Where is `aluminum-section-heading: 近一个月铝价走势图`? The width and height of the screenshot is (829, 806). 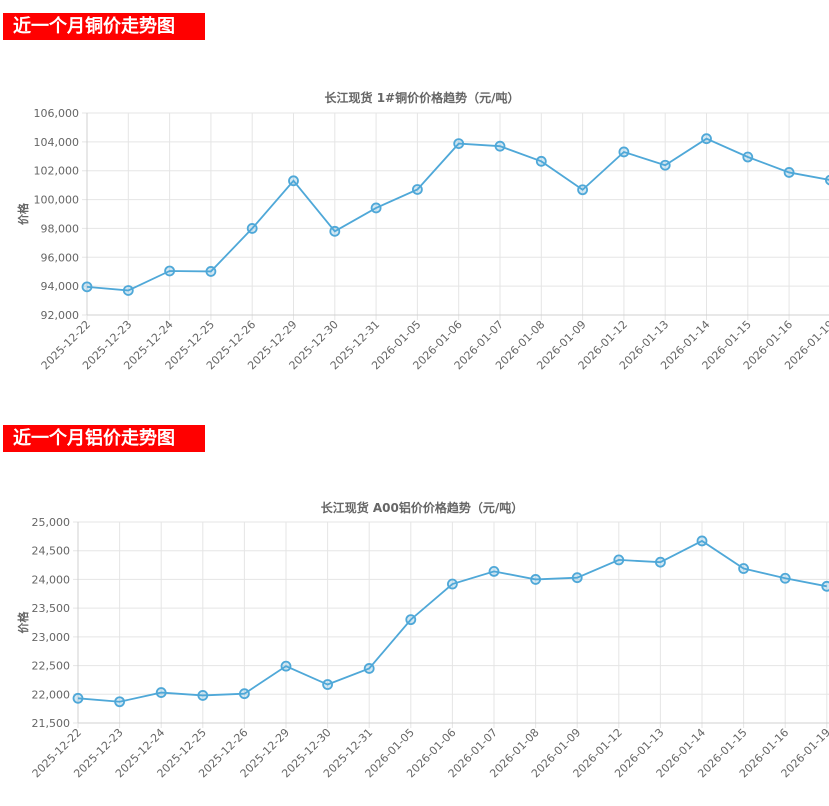
aluminum-section-heading: 近一个月铝价走势图 is located at coordinates (104, 438).